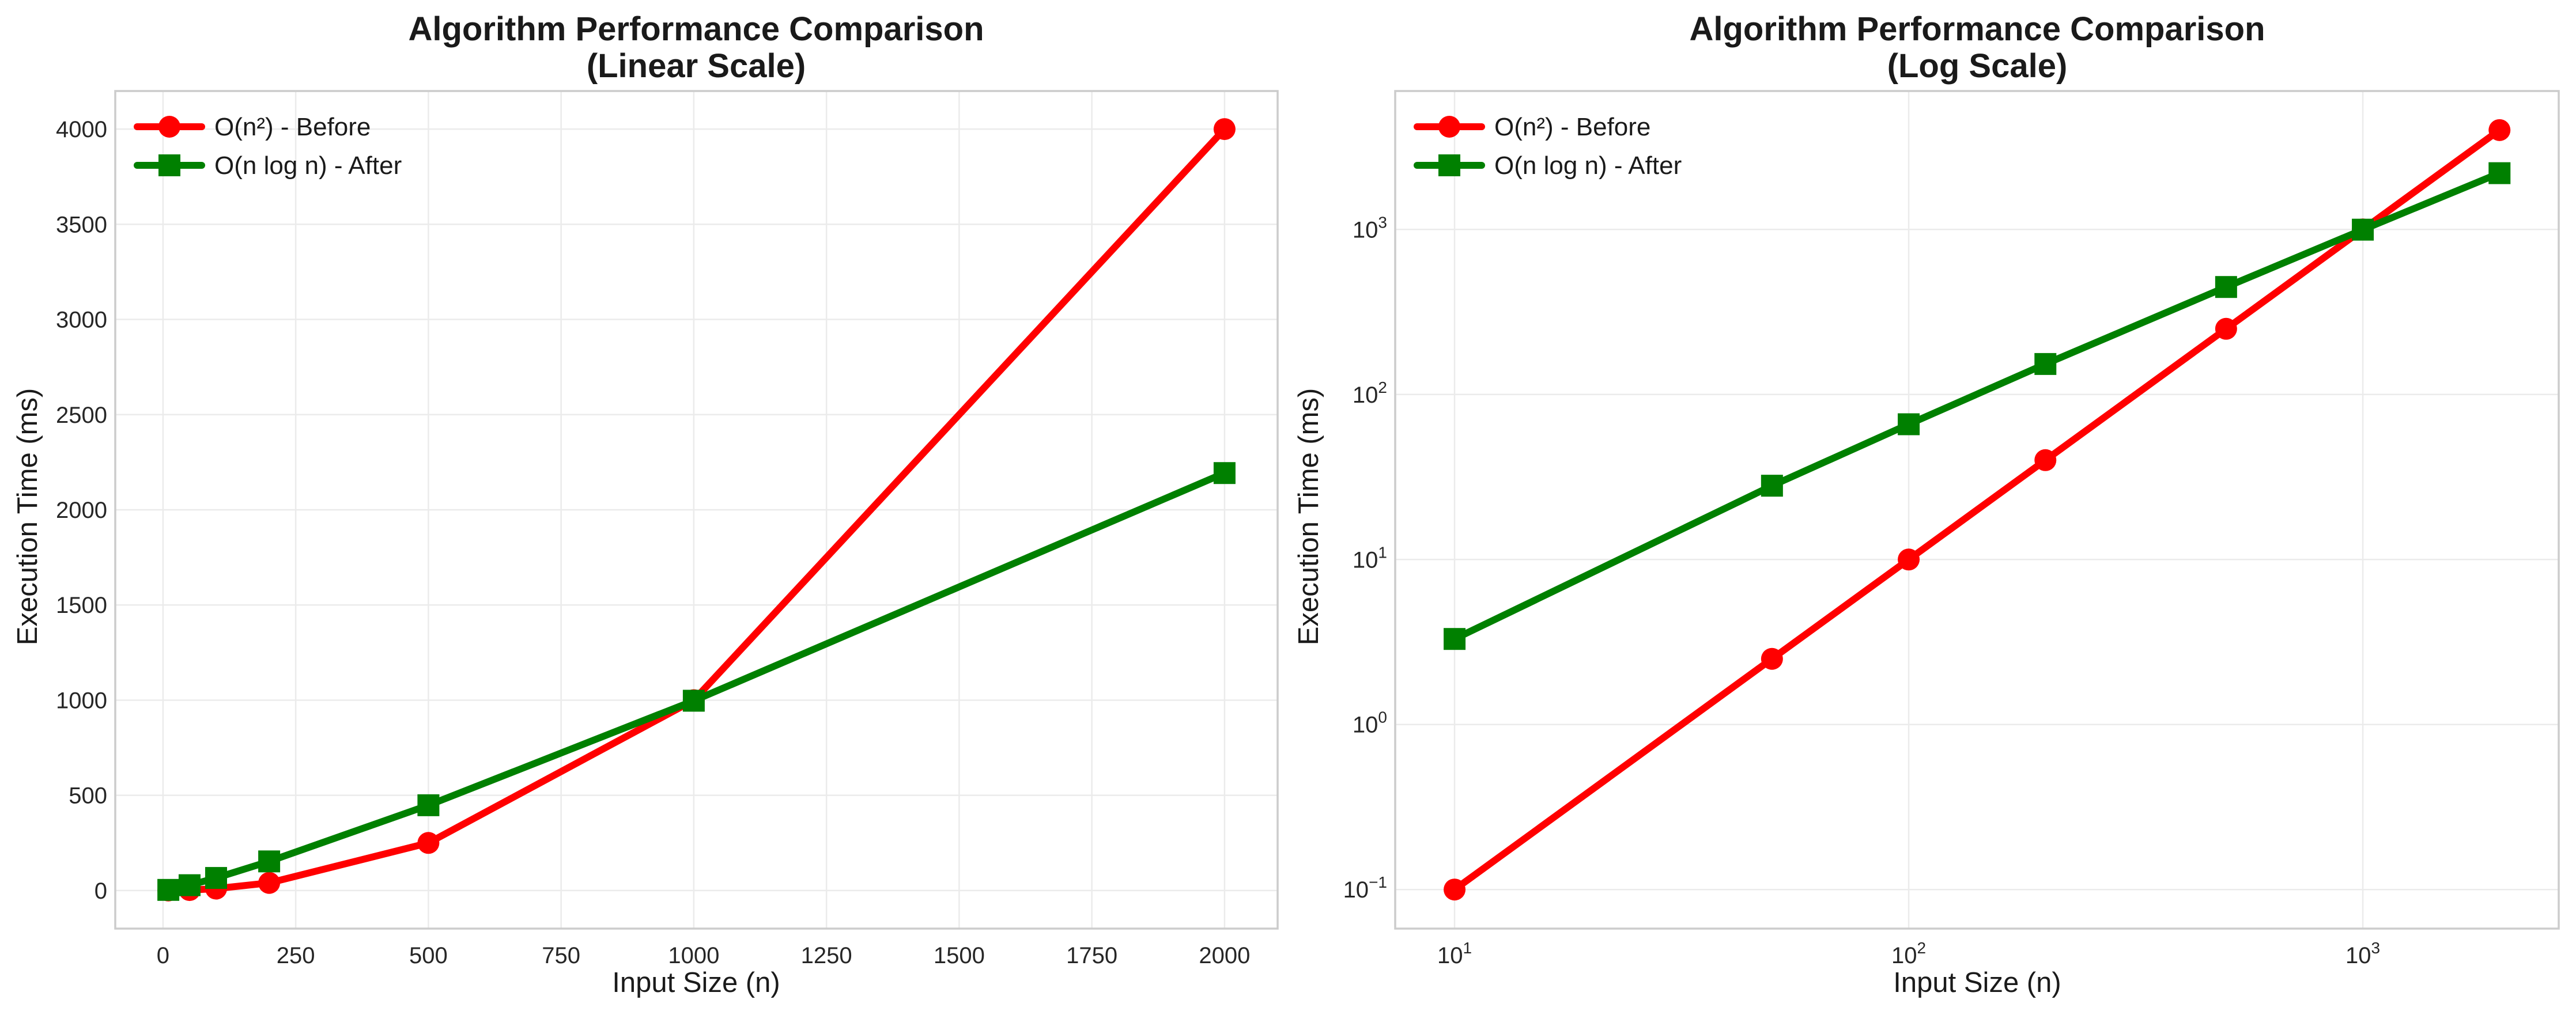  I want to click on chart-title-line2: (Log Scale), so click(1977, 66).